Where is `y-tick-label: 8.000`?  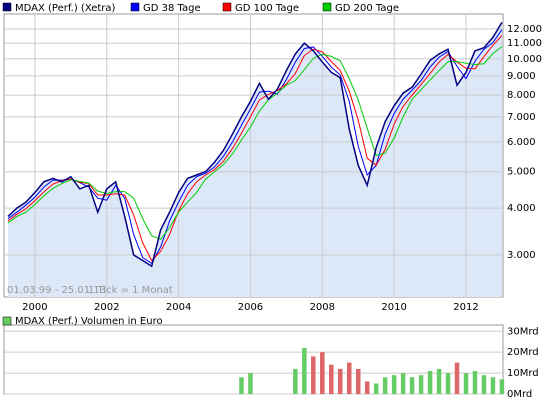
y-tick-label: 8.000 is located at coordinates (521, 95).